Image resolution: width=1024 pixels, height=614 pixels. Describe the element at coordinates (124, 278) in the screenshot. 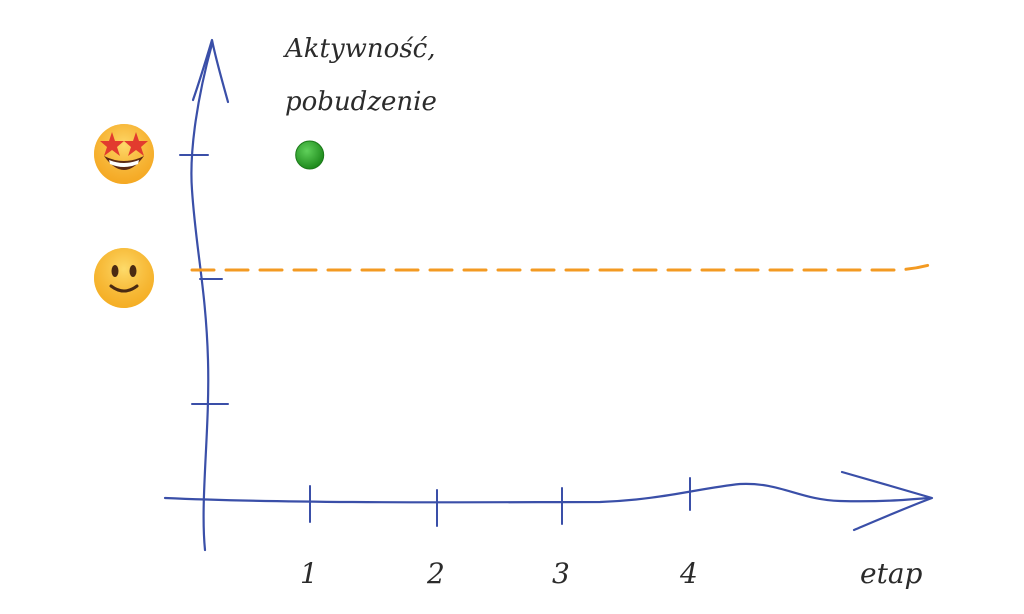

I see `slightly-smiling-face-icon` at that location.